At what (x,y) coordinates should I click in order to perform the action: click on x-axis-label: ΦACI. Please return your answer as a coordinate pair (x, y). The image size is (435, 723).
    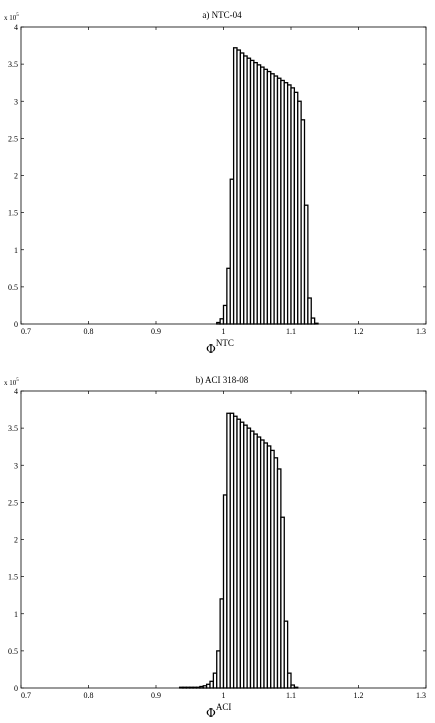
    Looking at the image, I should click on (218, 711).